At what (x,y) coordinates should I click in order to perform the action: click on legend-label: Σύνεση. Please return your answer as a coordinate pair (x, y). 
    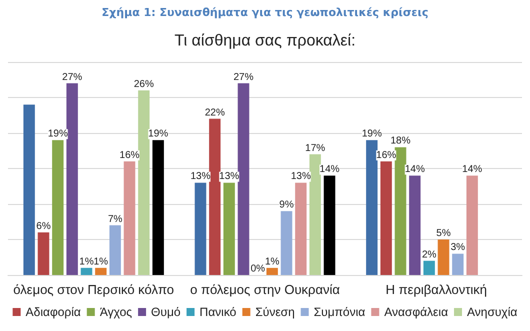
    Looking at the image, I should click on (275, 312).